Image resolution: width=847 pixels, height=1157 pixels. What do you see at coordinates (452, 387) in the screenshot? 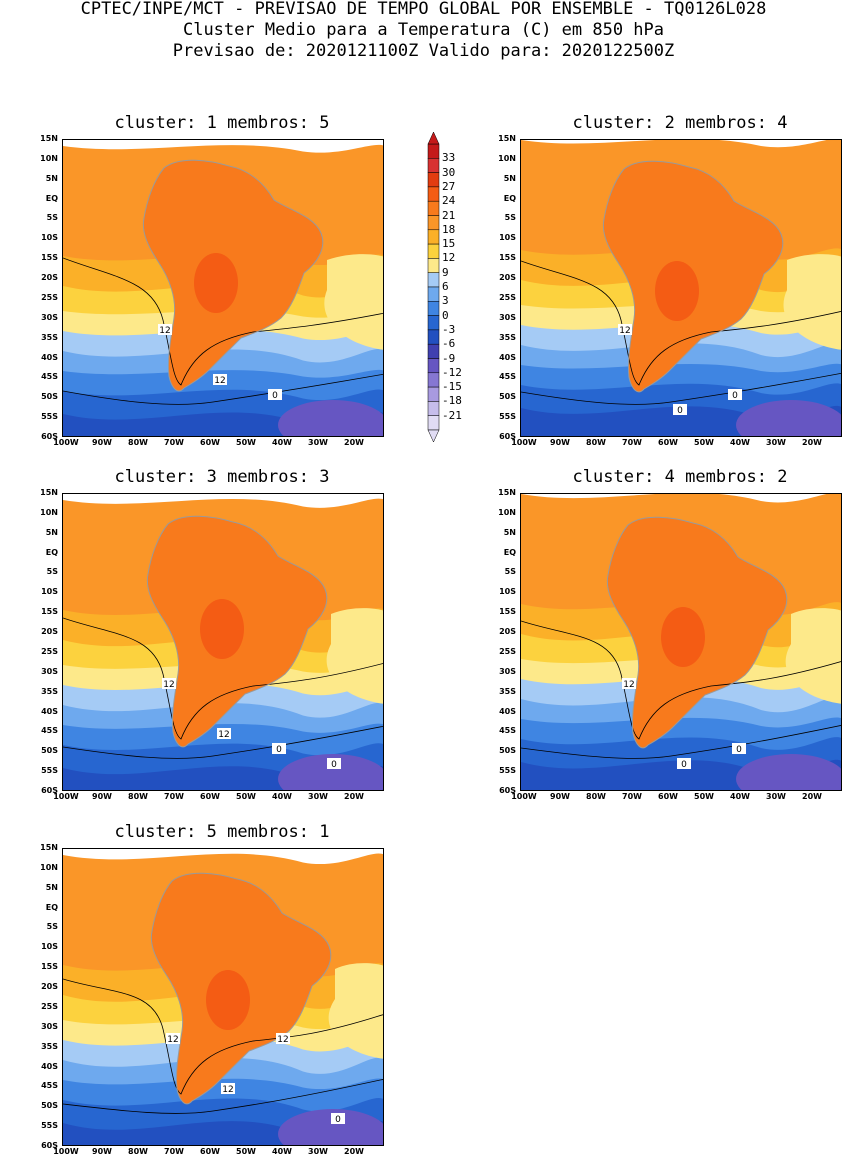
I see `colorbar-label: -15` at bounding box center [452, 387].